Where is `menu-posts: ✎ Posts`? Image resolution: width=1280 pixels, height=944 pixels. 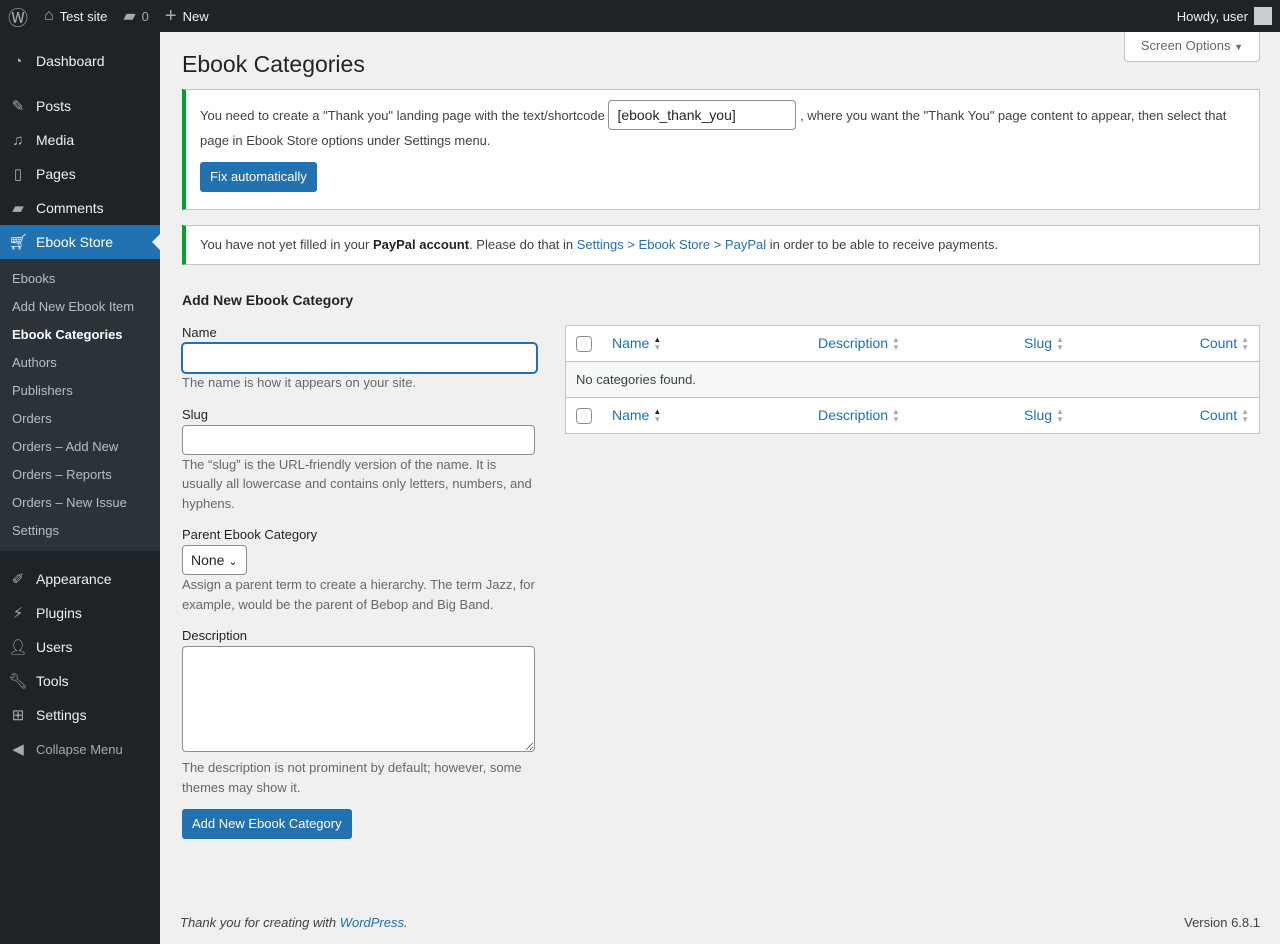
menu-posts: ✎ Posts is located at coordinates (80, 106).